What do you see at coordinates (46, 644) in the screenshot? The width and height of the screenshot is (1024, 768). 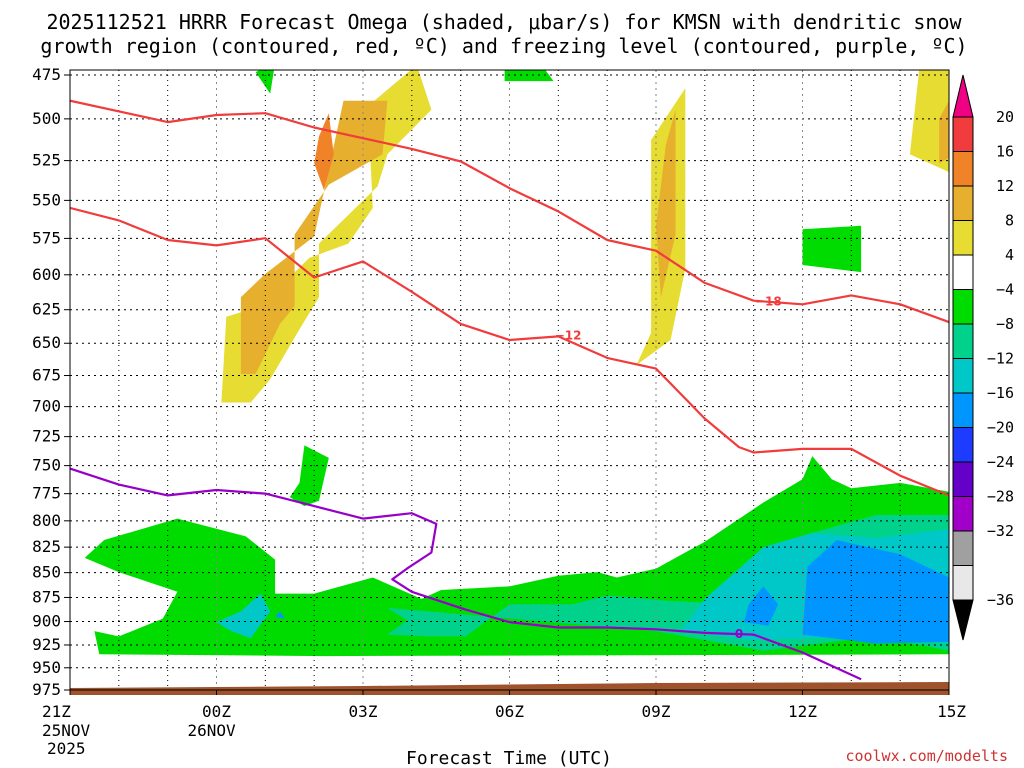 I see `y-tick-label-925: 925` at bounding box center [46, 644].